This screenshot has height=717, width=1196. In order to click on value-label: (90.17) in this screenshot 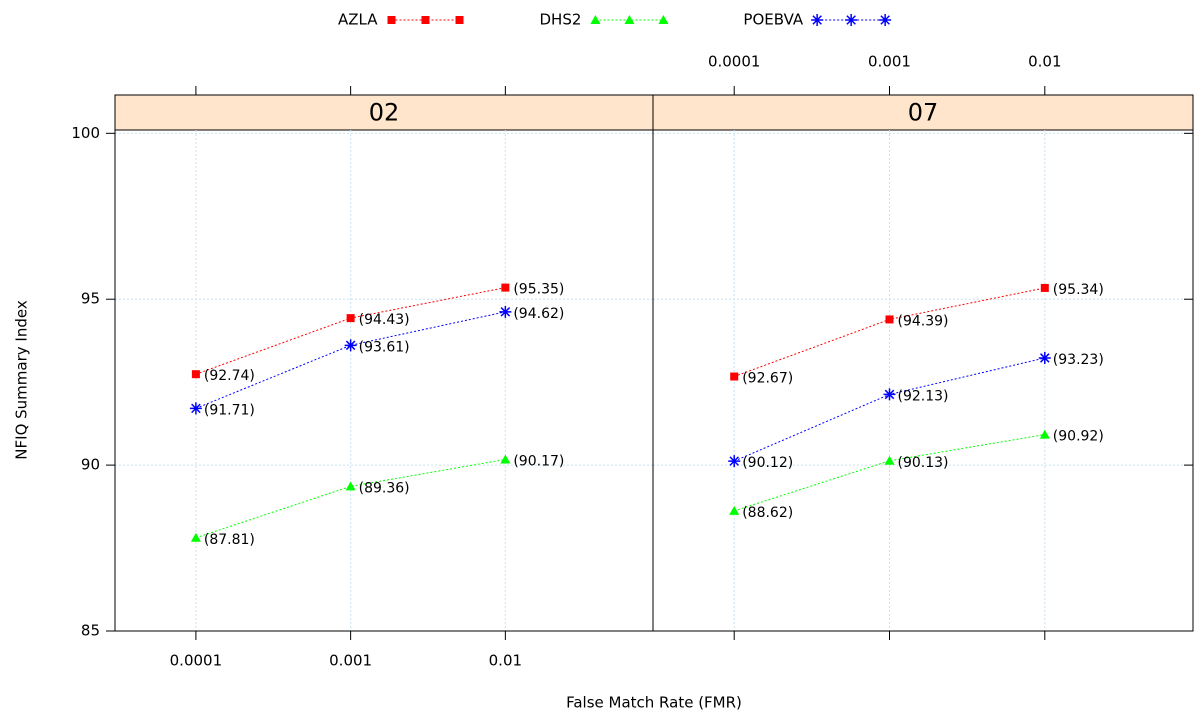, I will do `click(538, 461)`.